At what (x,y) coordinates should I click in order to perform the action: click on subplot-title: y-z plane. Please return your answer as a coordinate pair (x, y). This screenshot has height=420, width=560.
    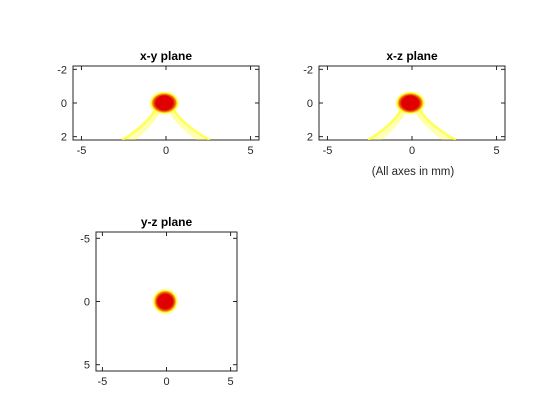
    Looking at the image, I should click on (167, 222).